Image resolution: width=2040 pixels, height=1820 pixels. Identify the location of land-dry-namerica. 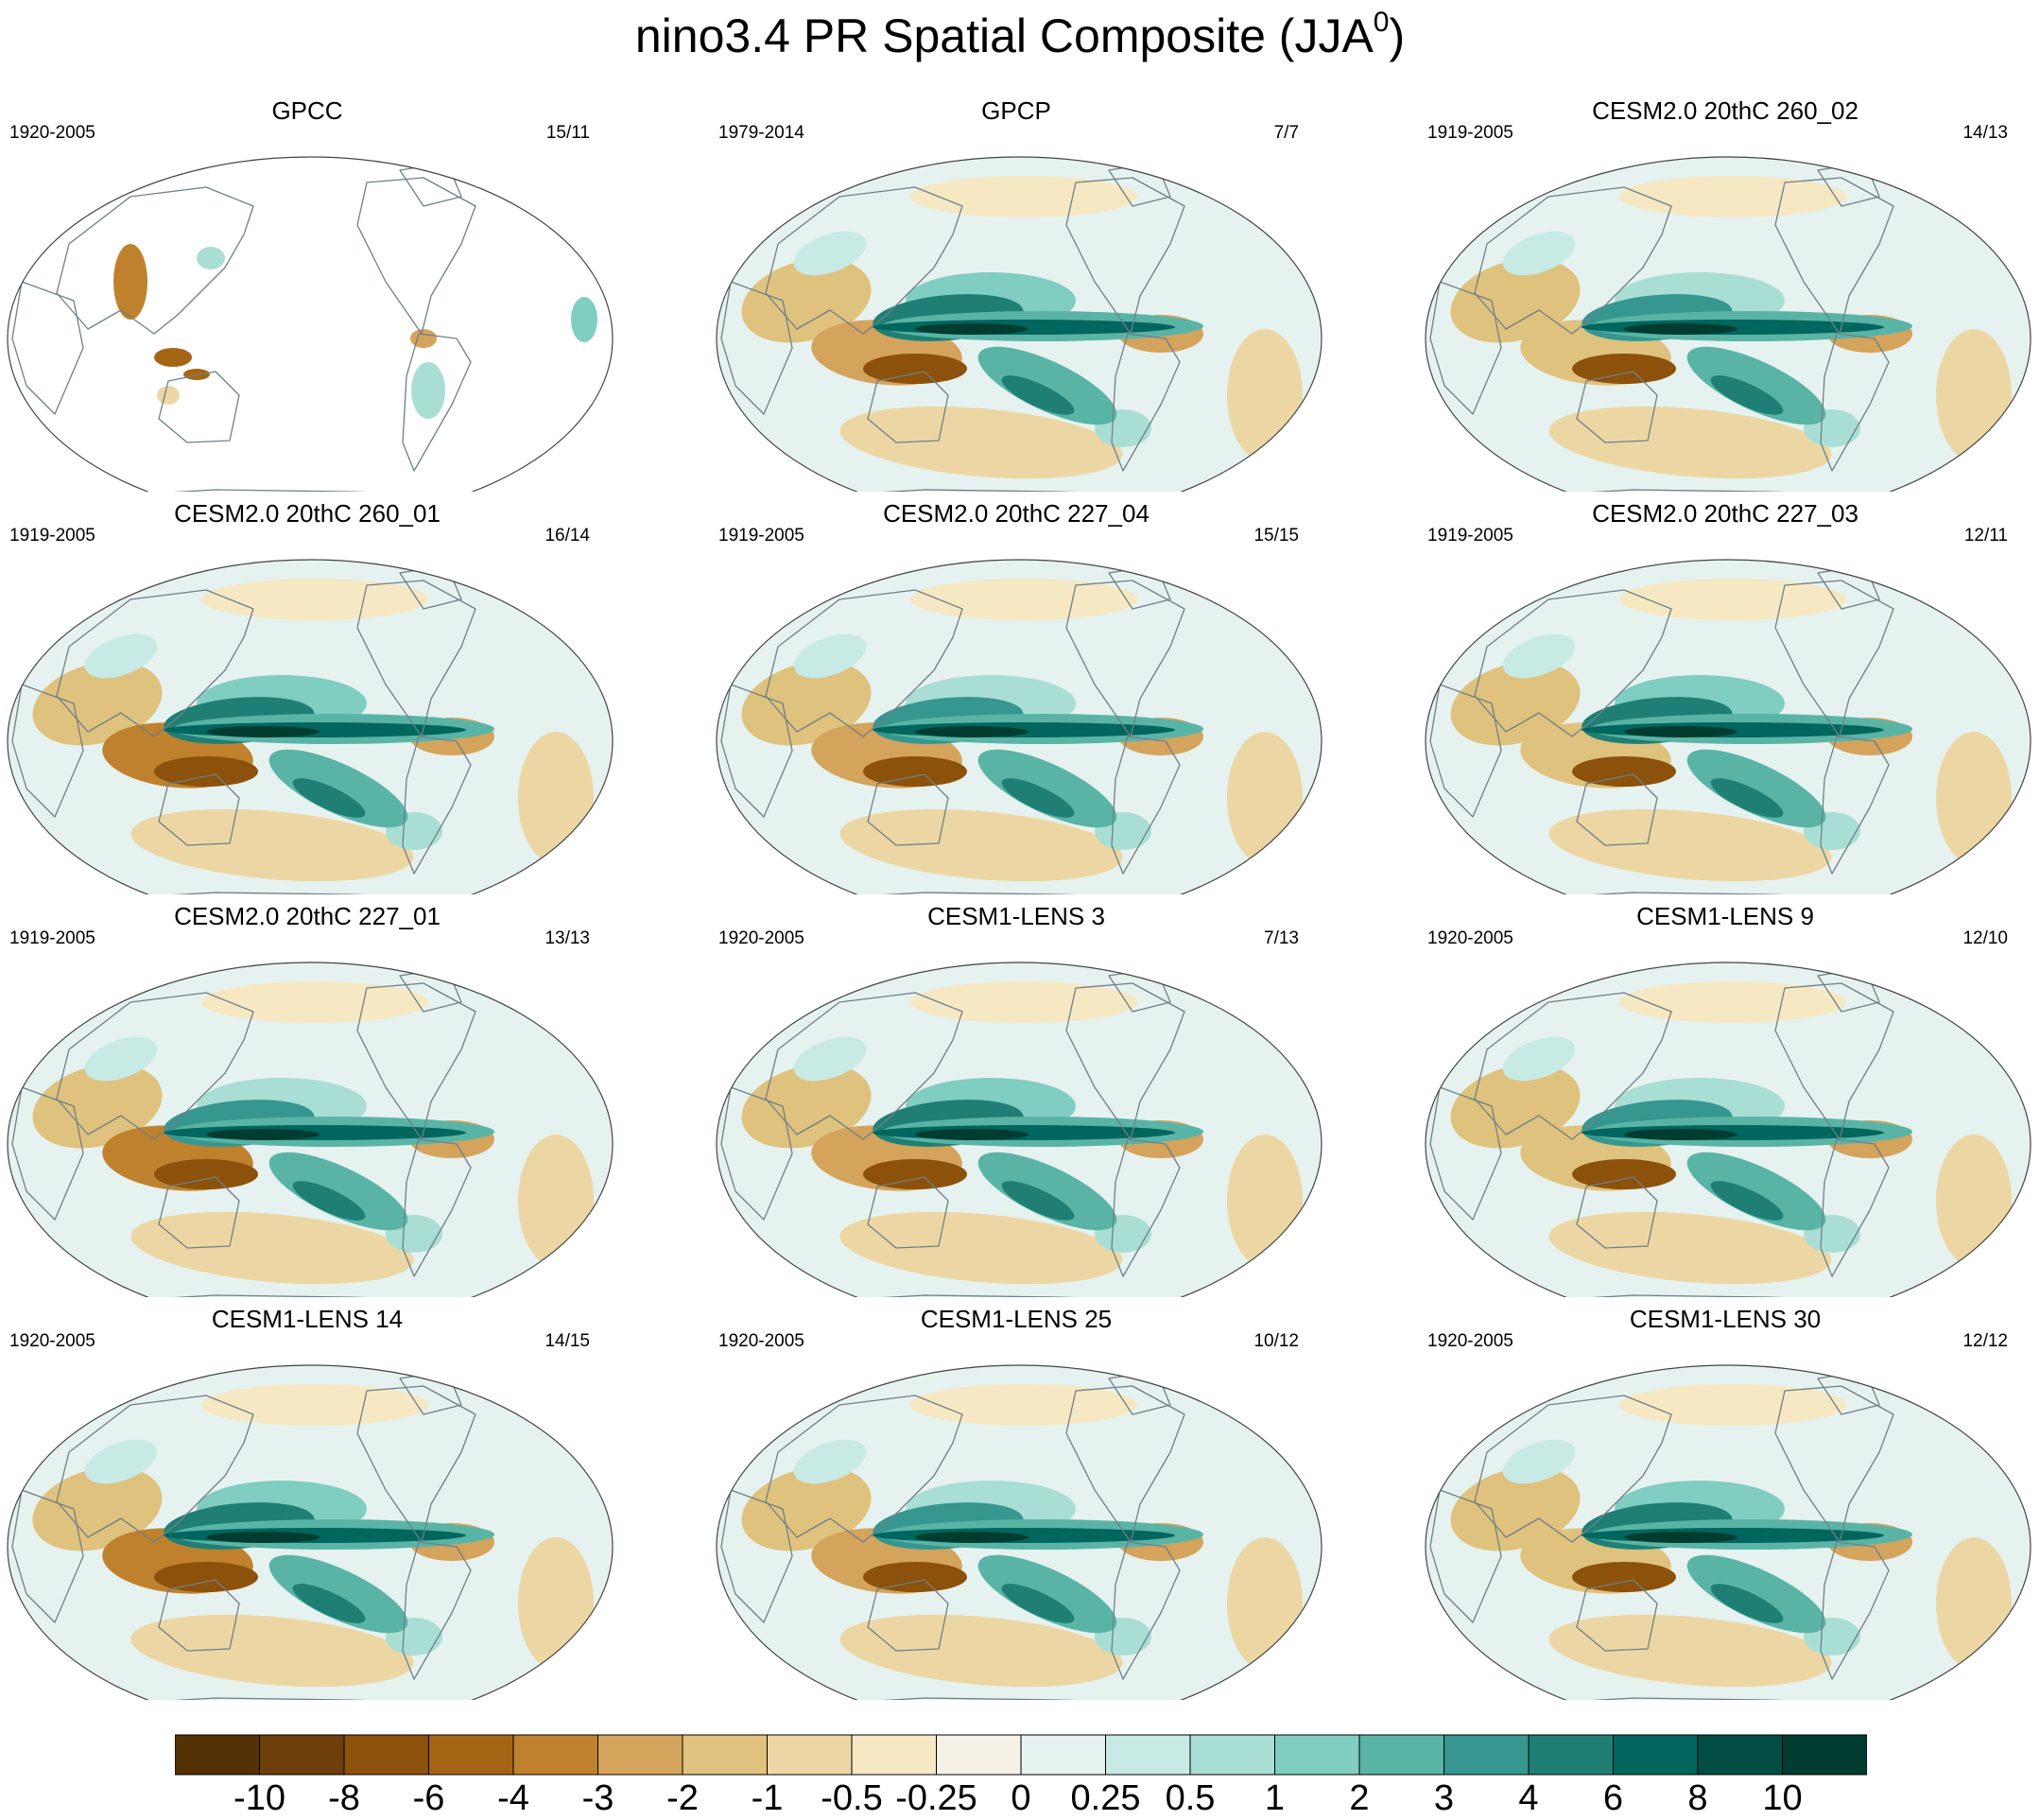
(423, 338).